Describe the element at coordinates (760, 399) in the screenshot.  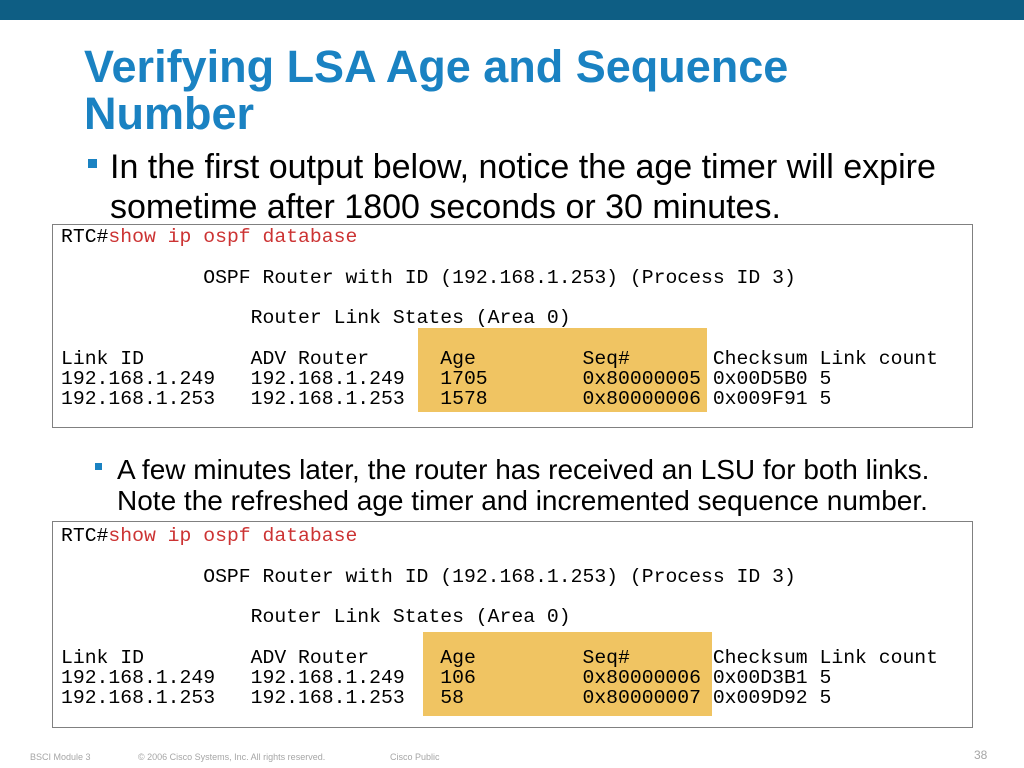
I see `cell-checksum: 0x009F91` at that location.